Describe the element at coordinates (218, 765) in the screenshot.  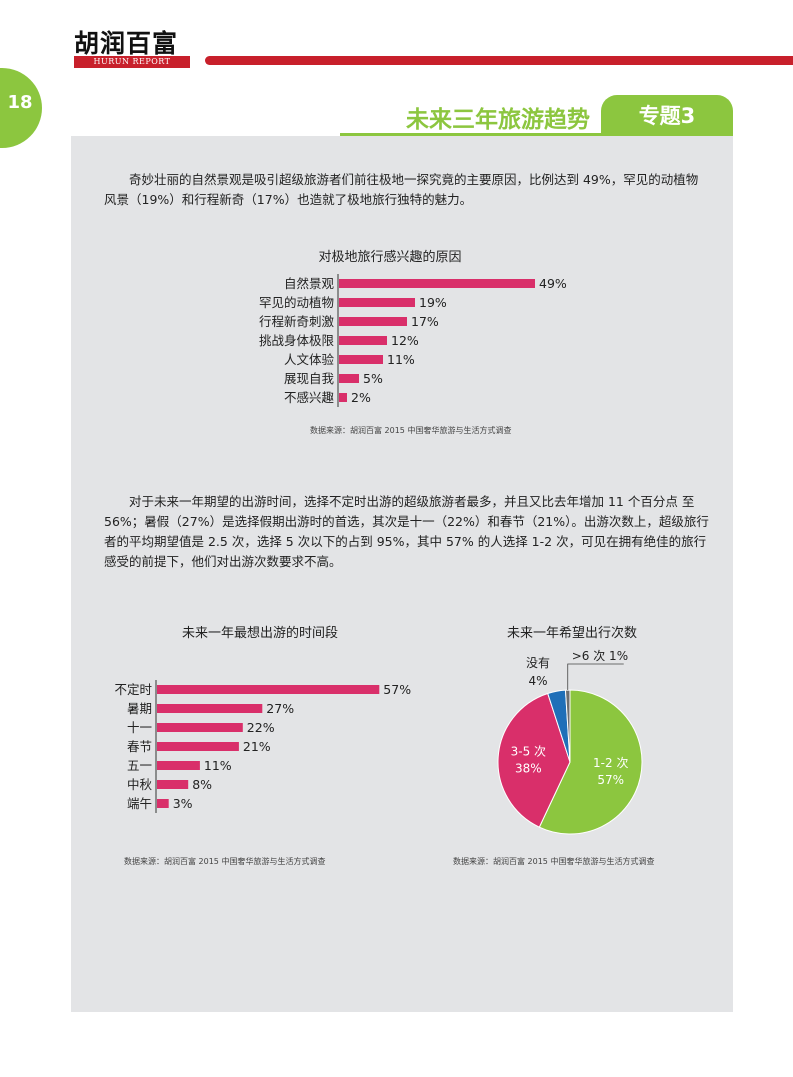
I see `chart2-value-label: 11%` at that location.